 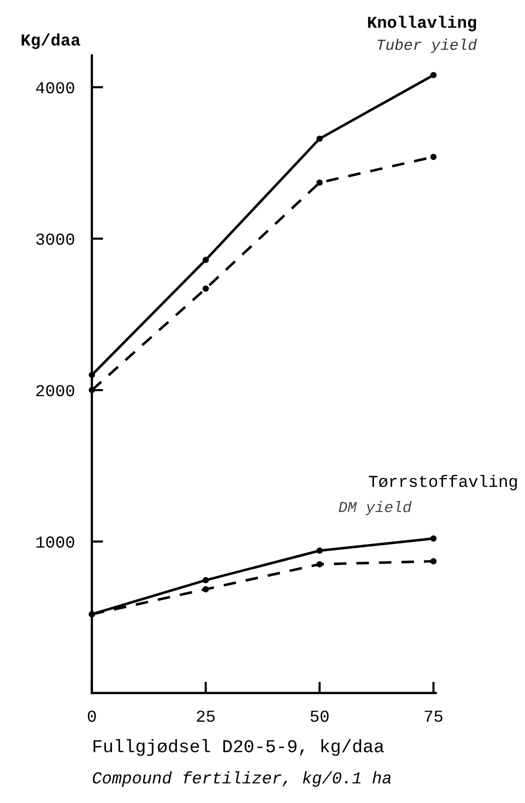 I want to click on text: Knollavling, so click(x=422, y=24).